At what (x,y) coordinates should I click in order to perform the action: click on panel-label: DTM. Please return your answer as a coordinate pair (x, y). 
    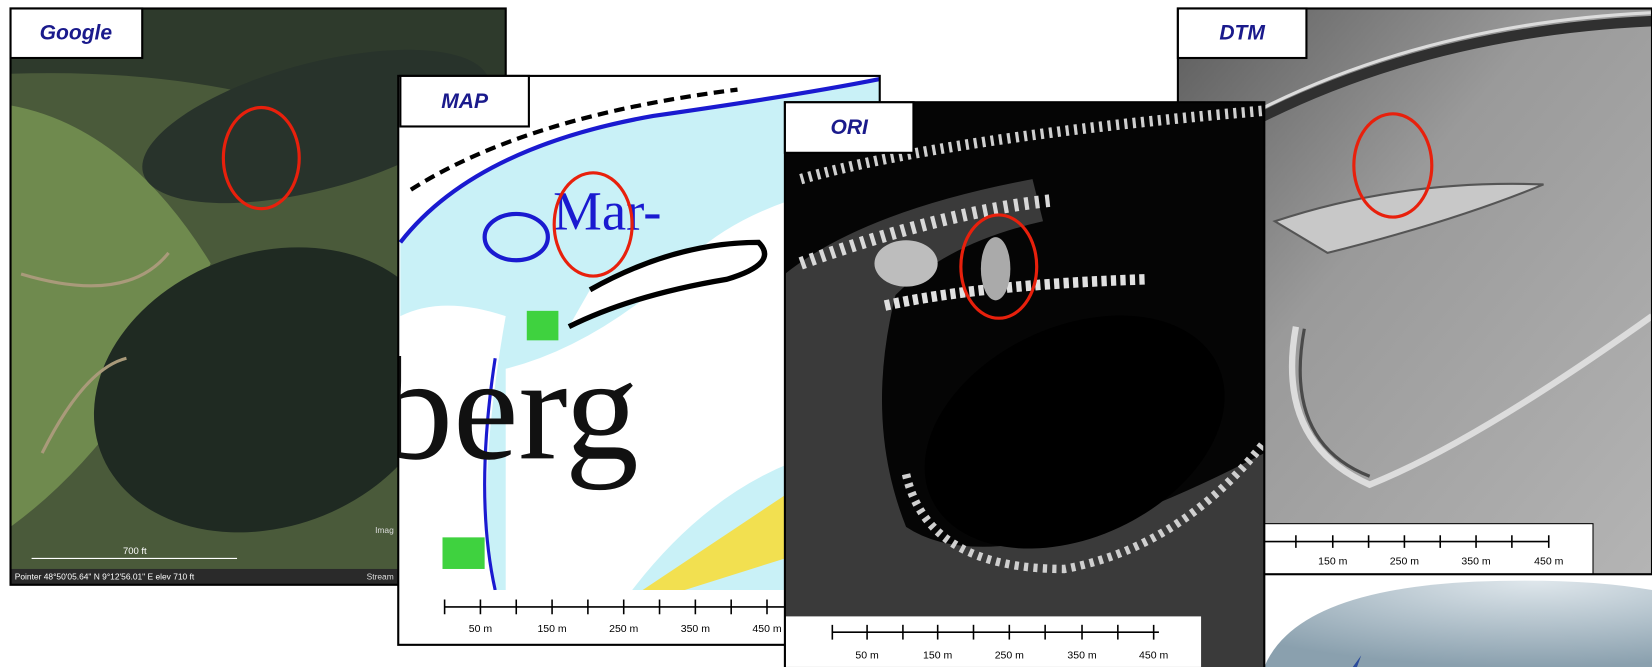
    Looking at the image, I should click on (1242, 32).